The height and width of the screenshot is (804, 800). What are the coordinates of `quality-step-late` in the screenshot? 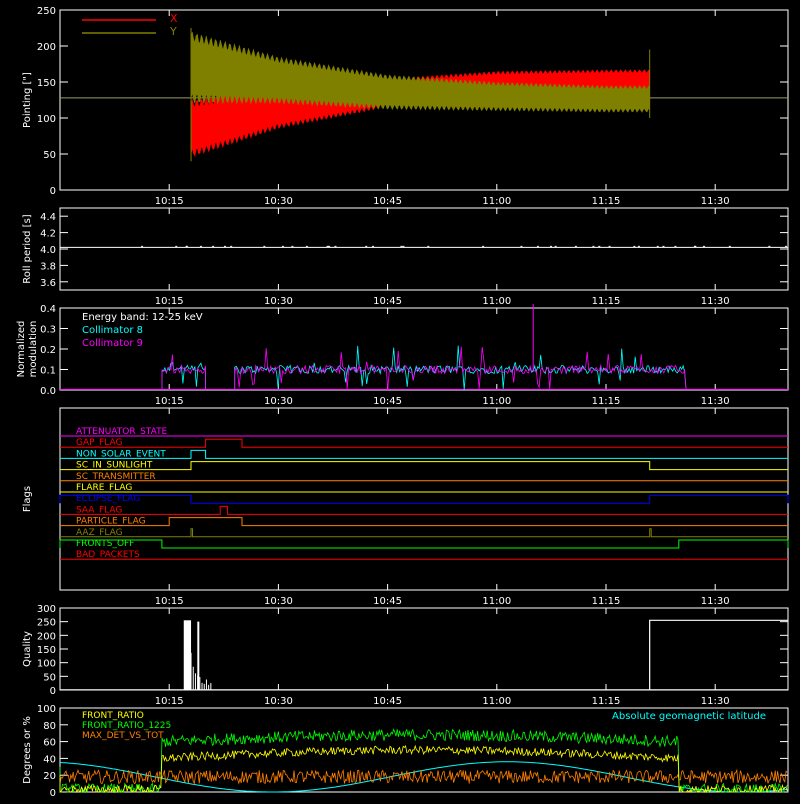 It's located at (718, 654).